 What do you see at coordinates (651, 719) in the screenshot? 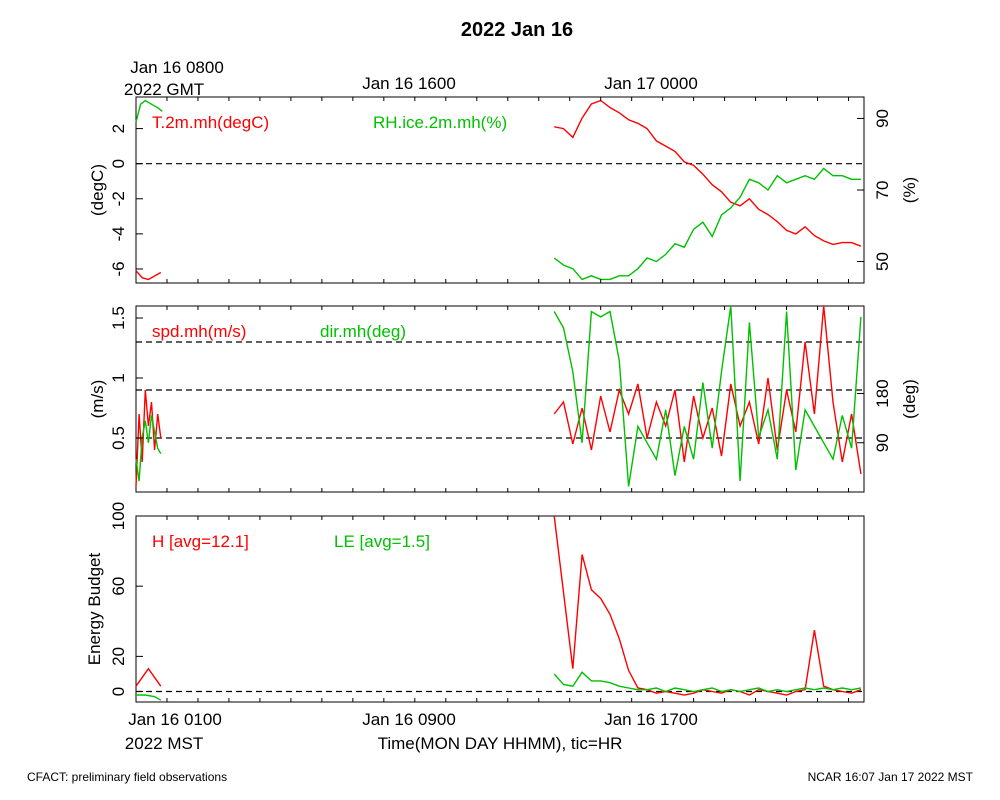
I see `mst-tick-label-2: Jan 16 1700` at bounding box center [651, 719].